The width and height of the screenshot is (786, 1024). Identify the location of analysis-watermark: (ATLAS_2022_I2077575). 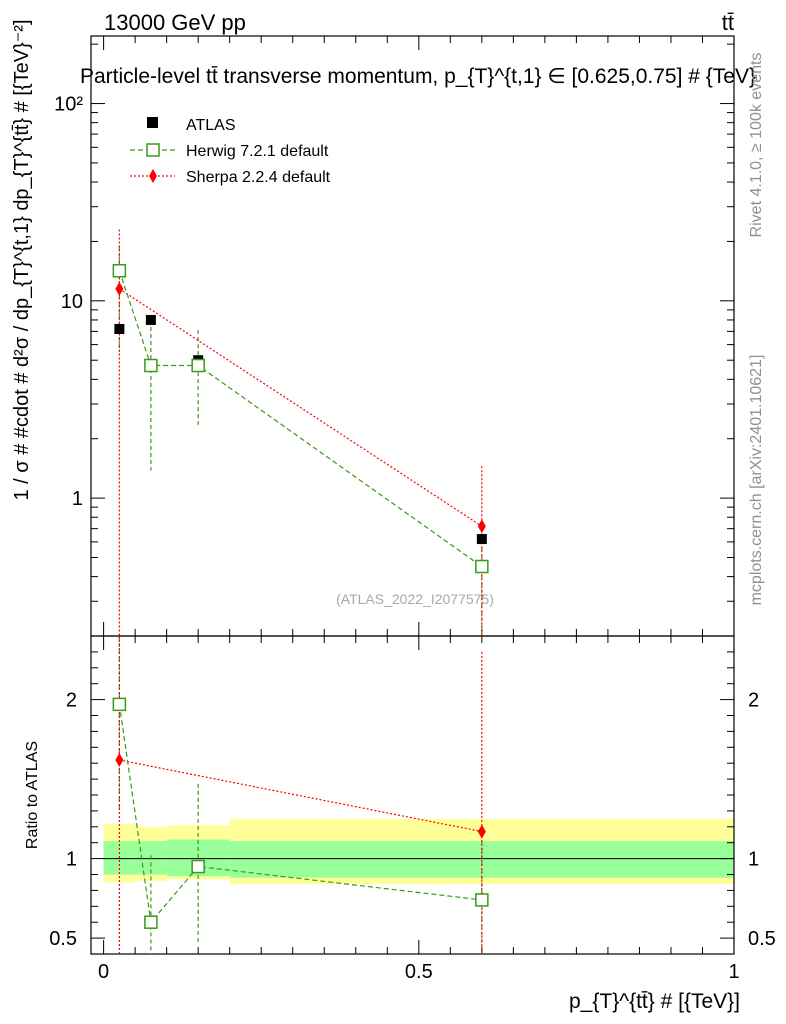
(415, 599).